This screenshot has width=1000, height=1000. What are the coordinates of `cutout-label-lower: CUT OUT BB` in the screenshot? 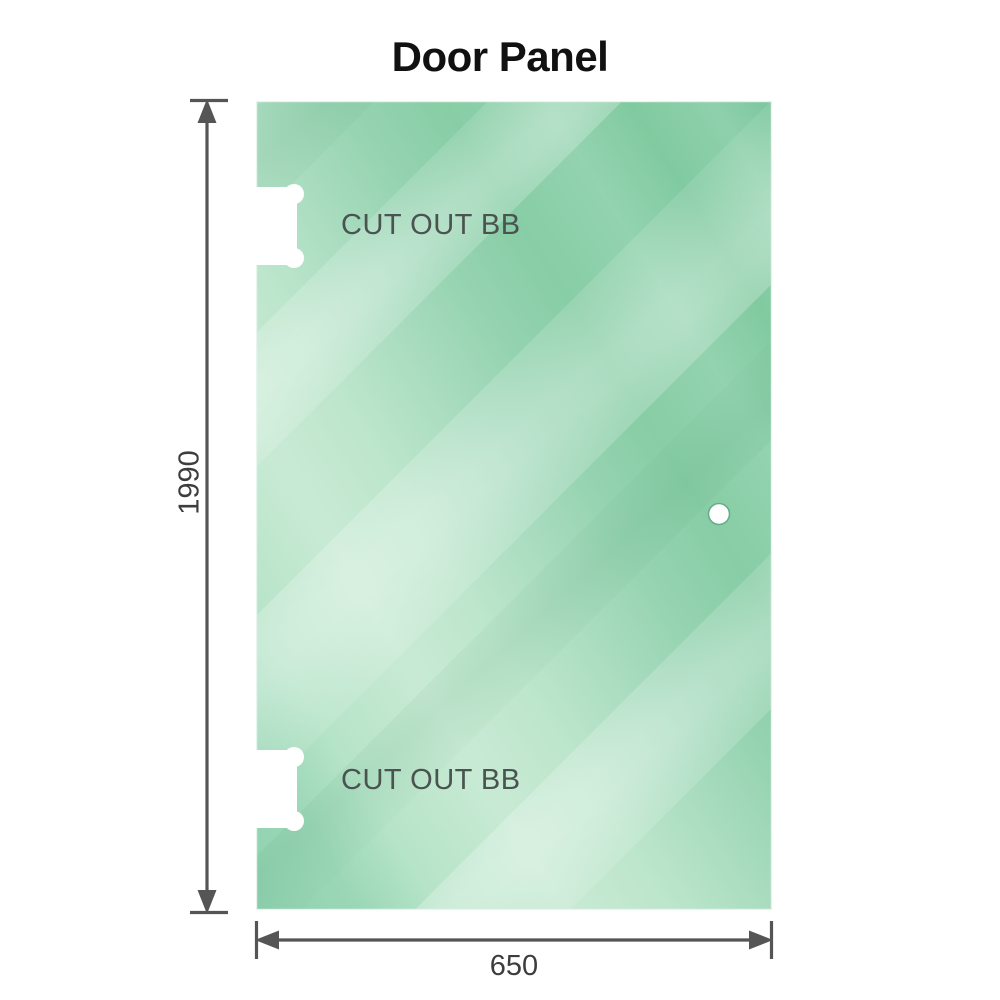 It's located at (431, 780).